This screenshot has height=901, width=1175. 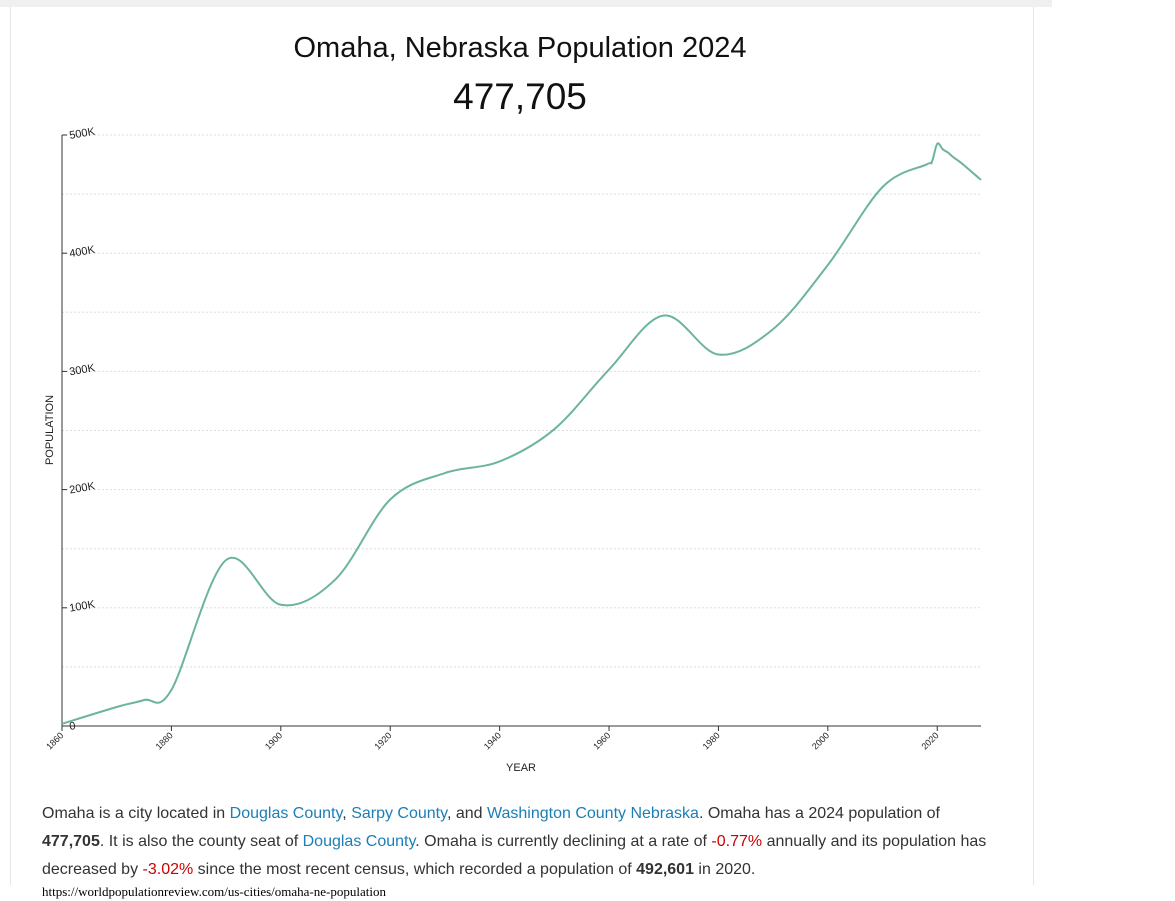 What do you see at coordinates (520, 96) in the screenshot?
I see `population-value: 477,705` at bounding box center [520, 96].